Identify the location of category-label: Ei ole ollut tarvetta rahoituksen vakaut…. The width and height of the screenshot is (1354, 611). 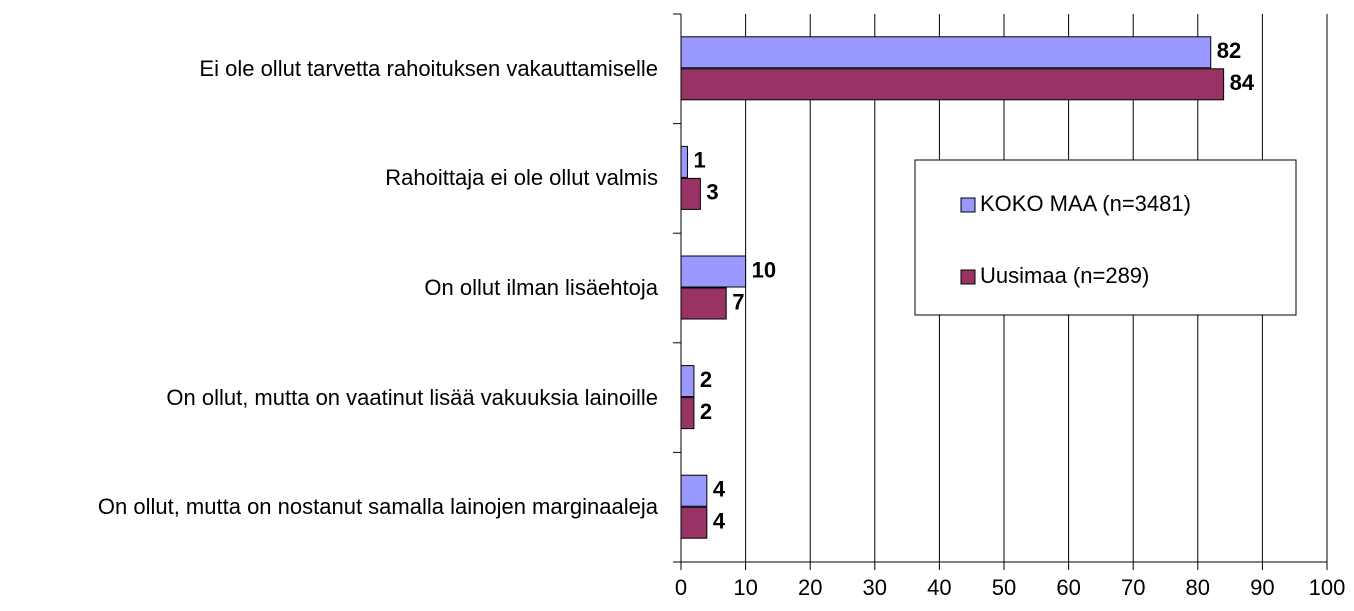
(428, 68).